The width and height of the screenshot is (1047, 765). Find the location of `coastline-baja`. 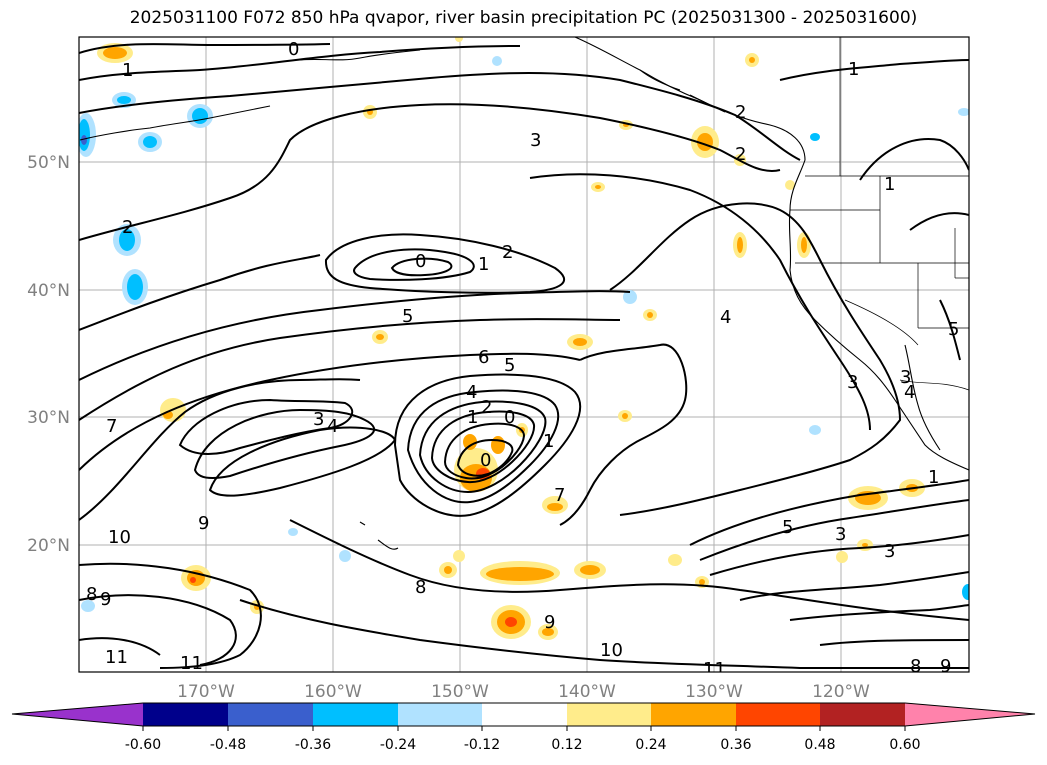

coastline-baja is located at coordinates (922, 397).